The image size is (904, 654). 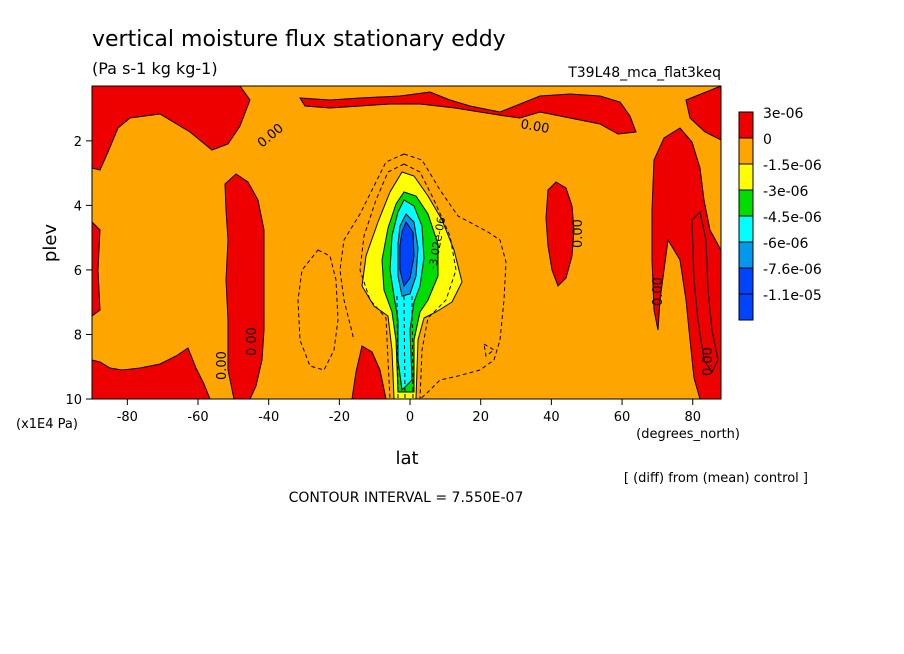 I want to click on legend-label: -4.5e-06, so click(x=792, y=218).